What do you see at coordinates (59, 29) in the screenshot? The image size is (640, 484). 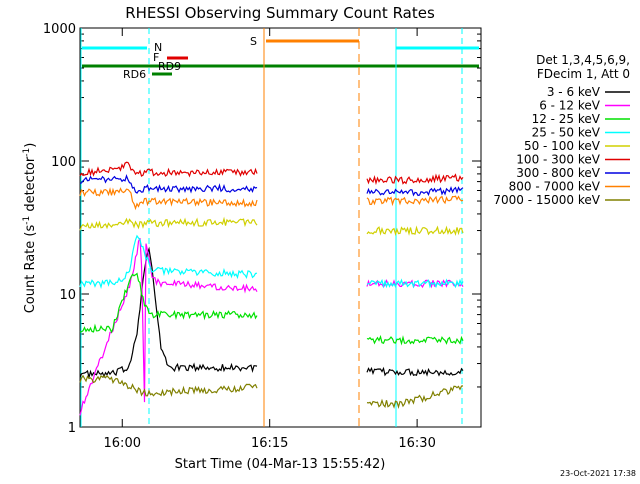 I see `y-tick-label: 1000` at bounding box center [59, 29].